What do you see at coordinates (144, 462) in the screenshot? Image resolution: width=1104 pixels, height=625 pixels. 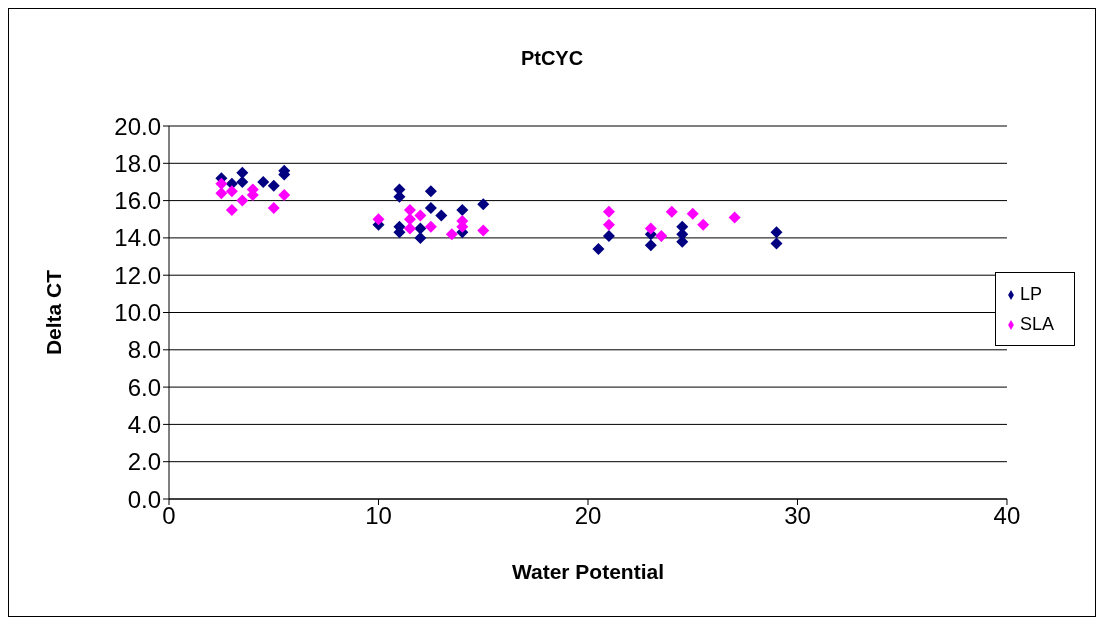 I see `y-tick-label: 2.0` at bounding box center [144, 462].